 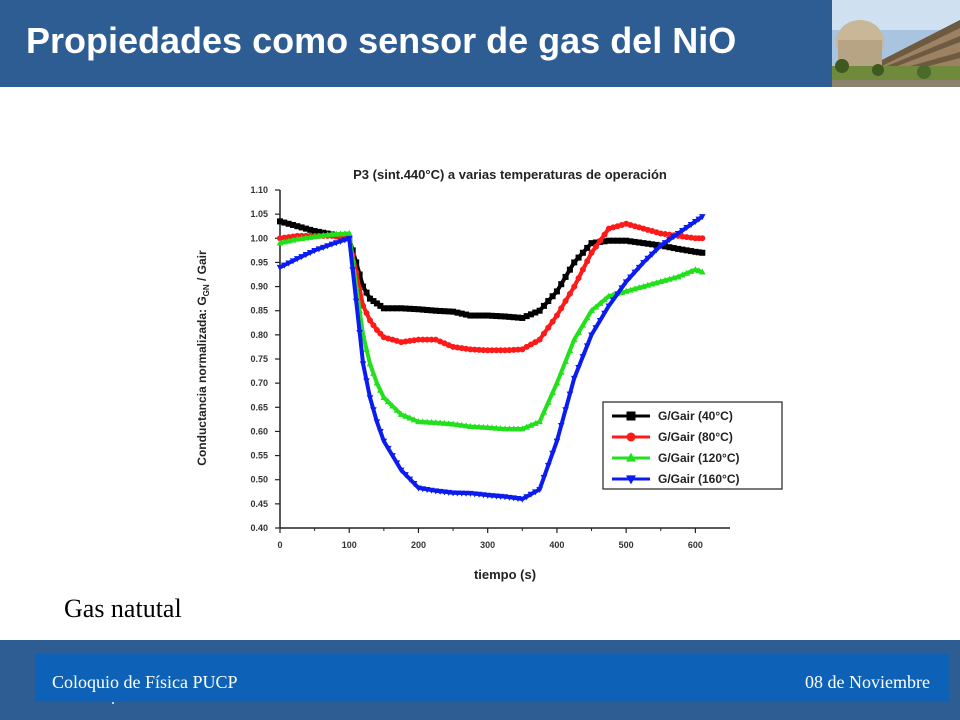 I want to click on legend-item: G/Gair (40°C), so click(x=672, y=416).